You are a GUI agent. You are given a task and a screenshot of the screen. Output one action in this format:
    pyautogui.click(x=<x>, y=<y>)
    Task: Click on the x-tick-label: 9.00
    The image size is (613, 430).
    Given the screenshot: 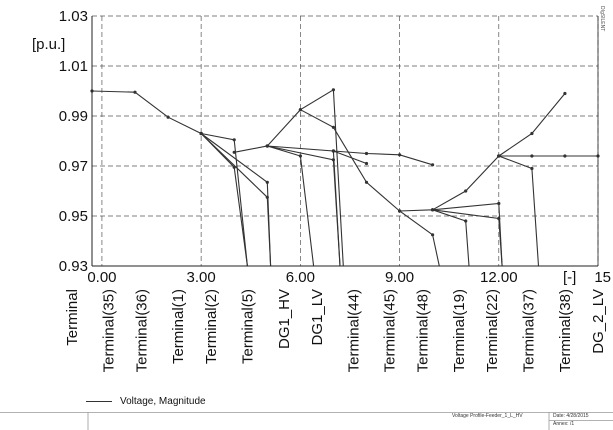 What is the action you would take?
    pyautogui.click(x=399, y=277)
    